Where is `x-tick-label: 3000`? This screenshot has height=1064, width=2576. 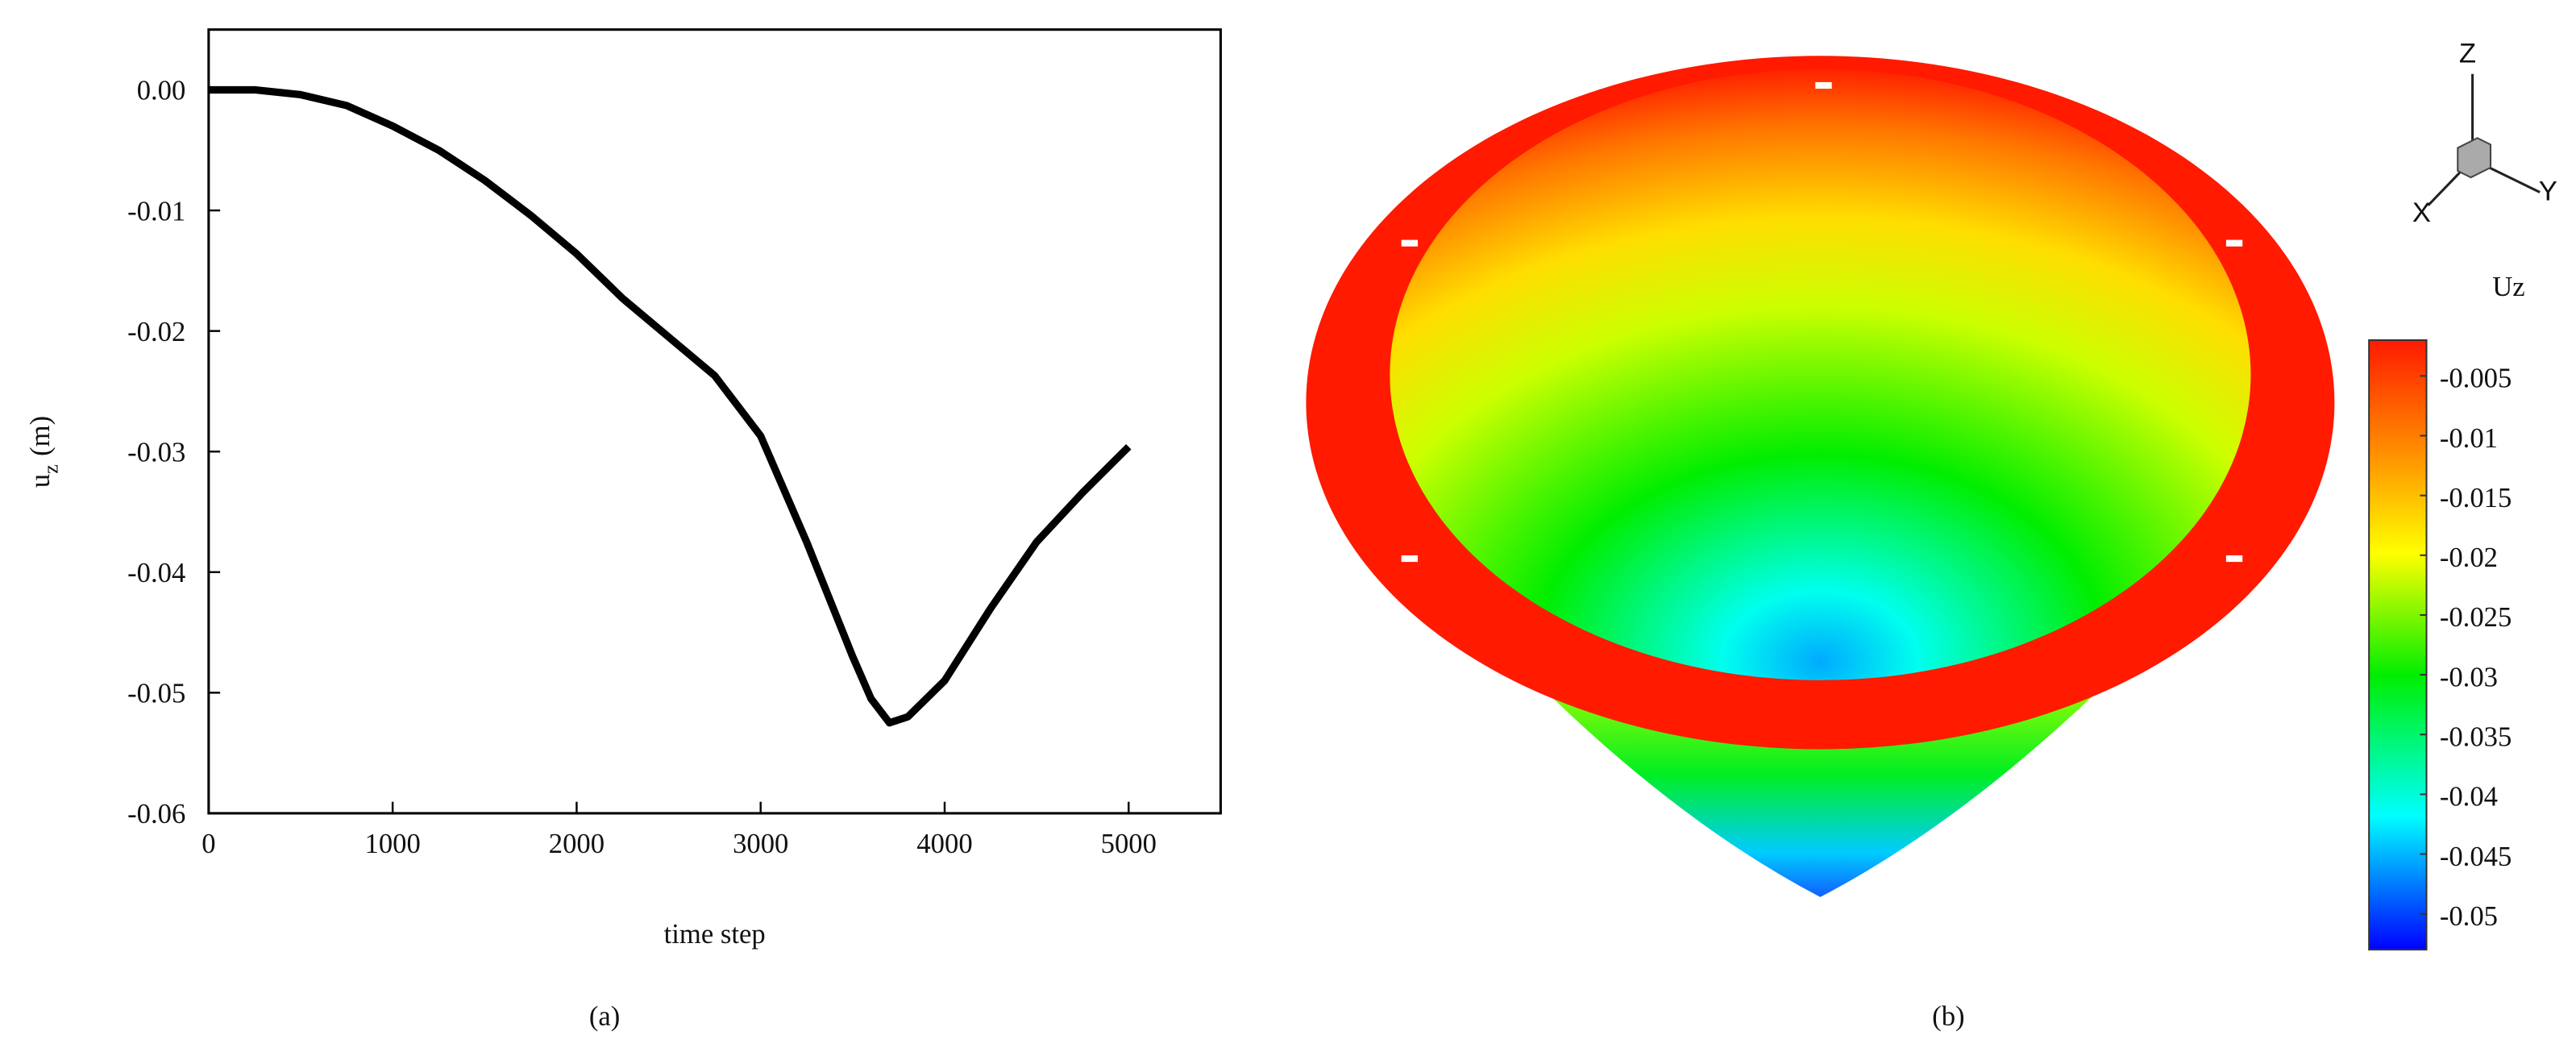 x-tick-label: 3000 is located at coordinates (760, 844).